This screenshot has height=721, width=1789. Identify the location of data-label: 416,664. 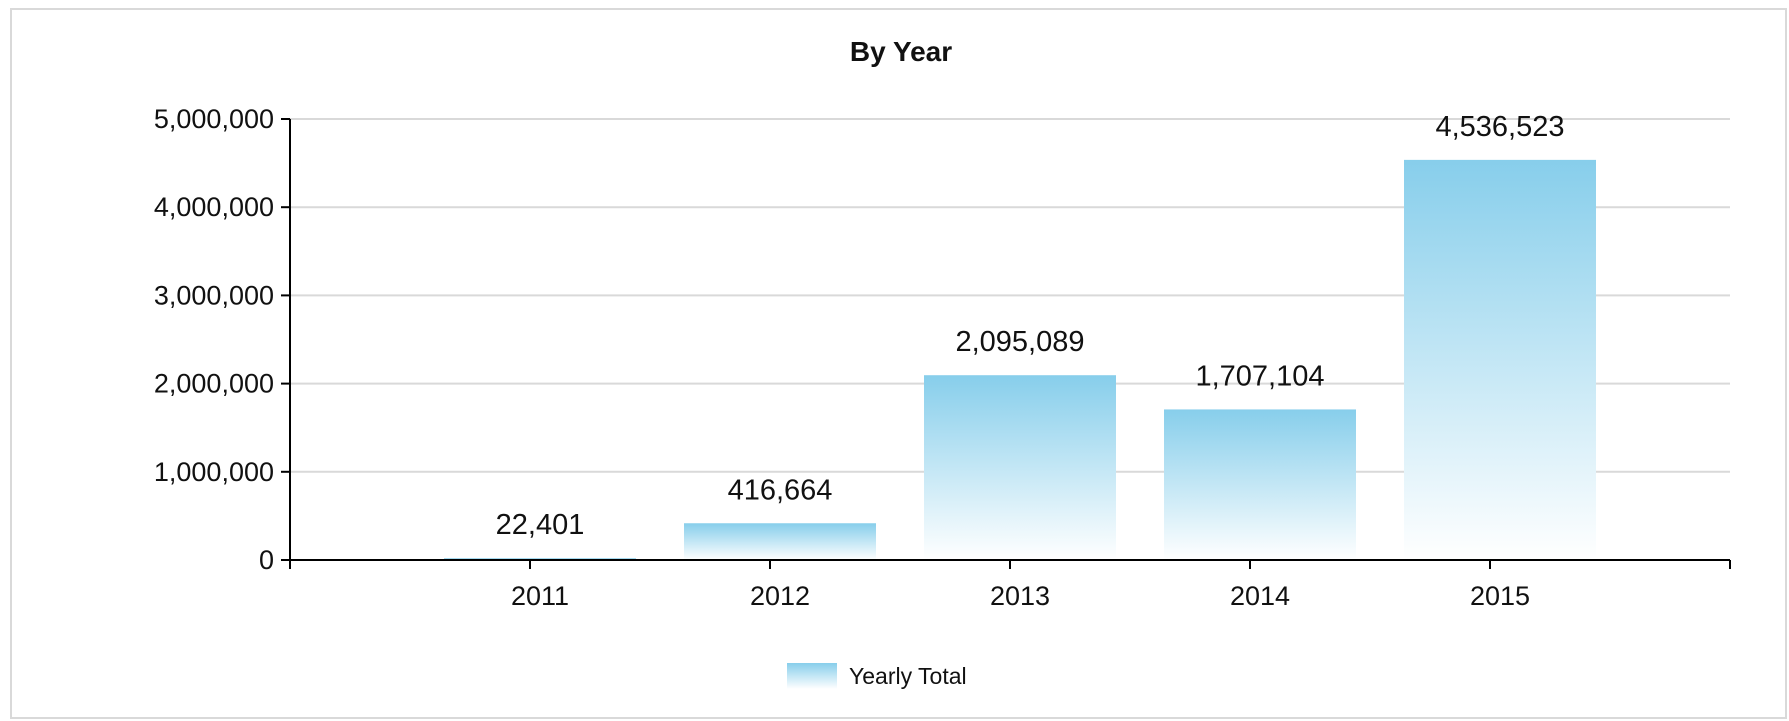
(780, 490).